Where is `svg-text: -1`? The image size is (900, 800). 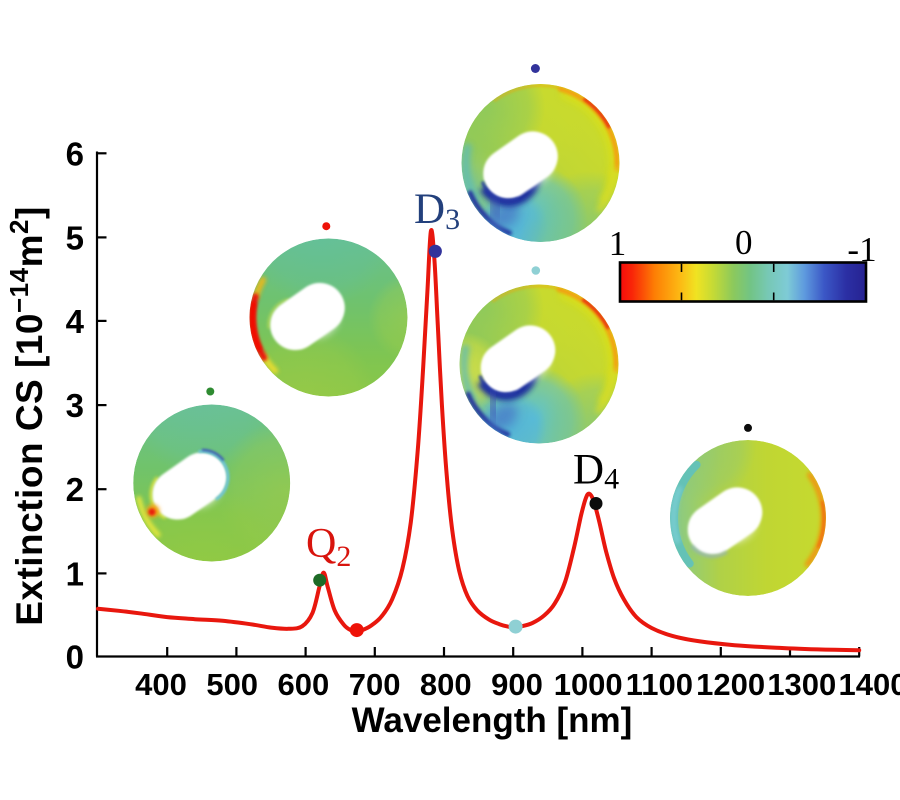
svg-text: -1 is located at coordinates (861, 249).